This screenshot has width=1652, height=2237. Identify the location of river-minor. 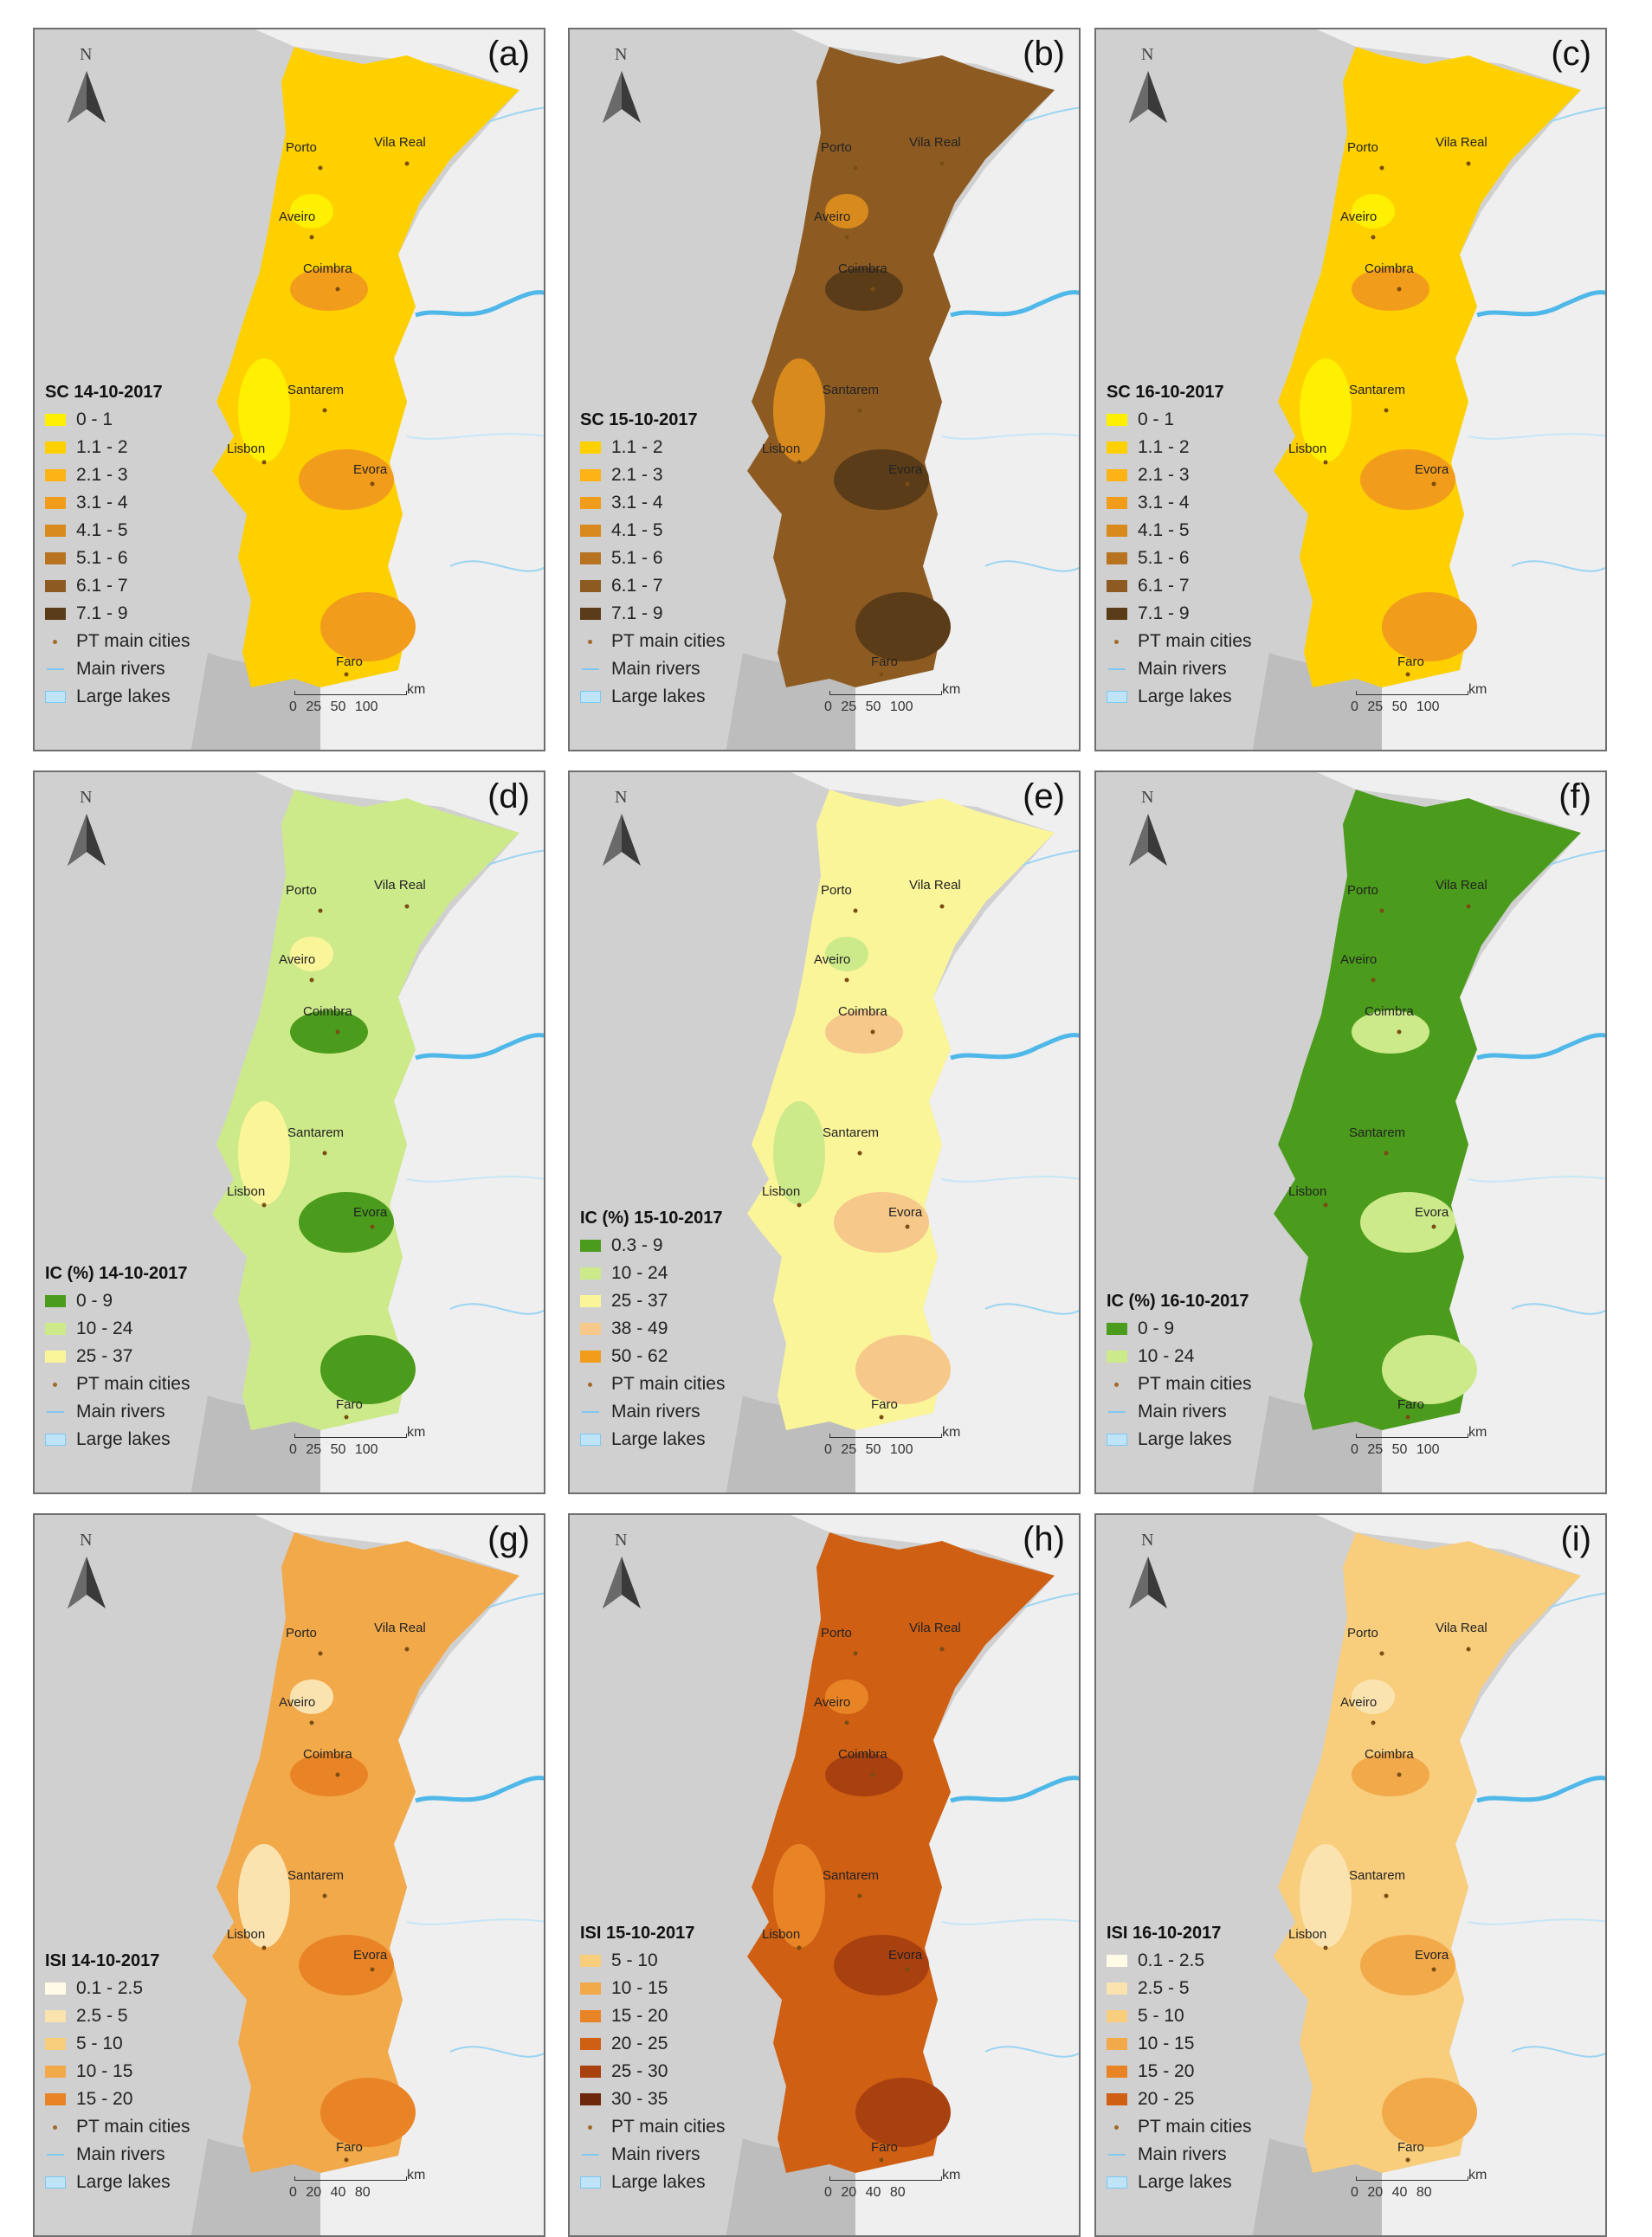
(1536, 1921).